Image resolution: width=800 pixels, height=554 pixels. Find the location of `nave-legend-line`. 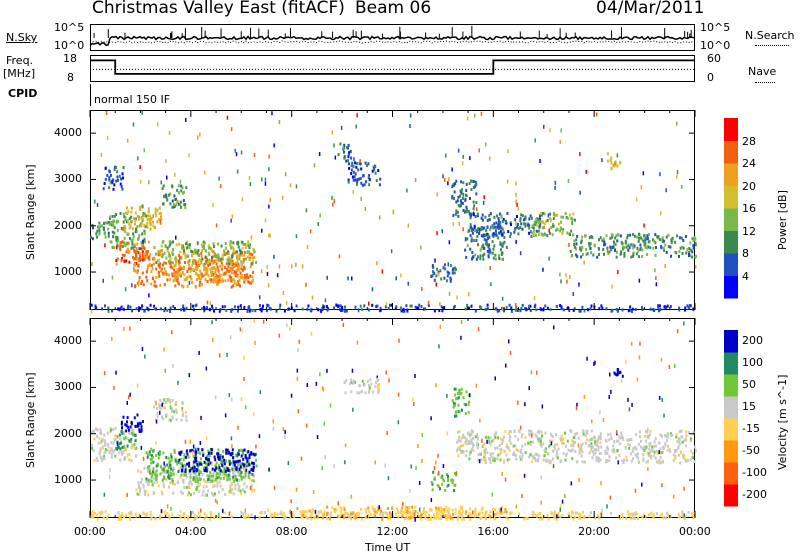

nave-legend-line is located at coordinates (765, 82).